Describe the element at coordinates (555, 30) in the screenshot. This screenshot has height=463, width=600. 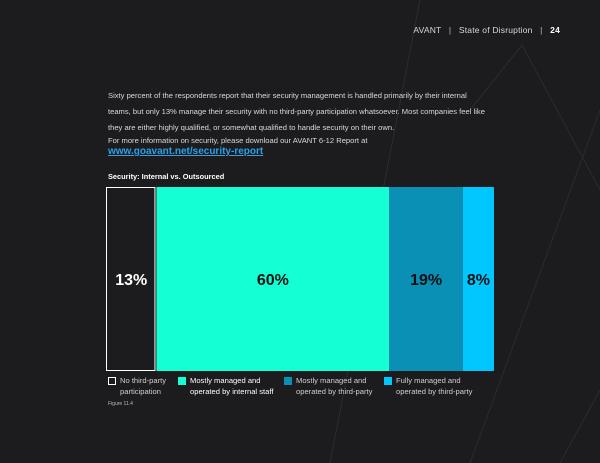
I see `page-number: 24` at that location.